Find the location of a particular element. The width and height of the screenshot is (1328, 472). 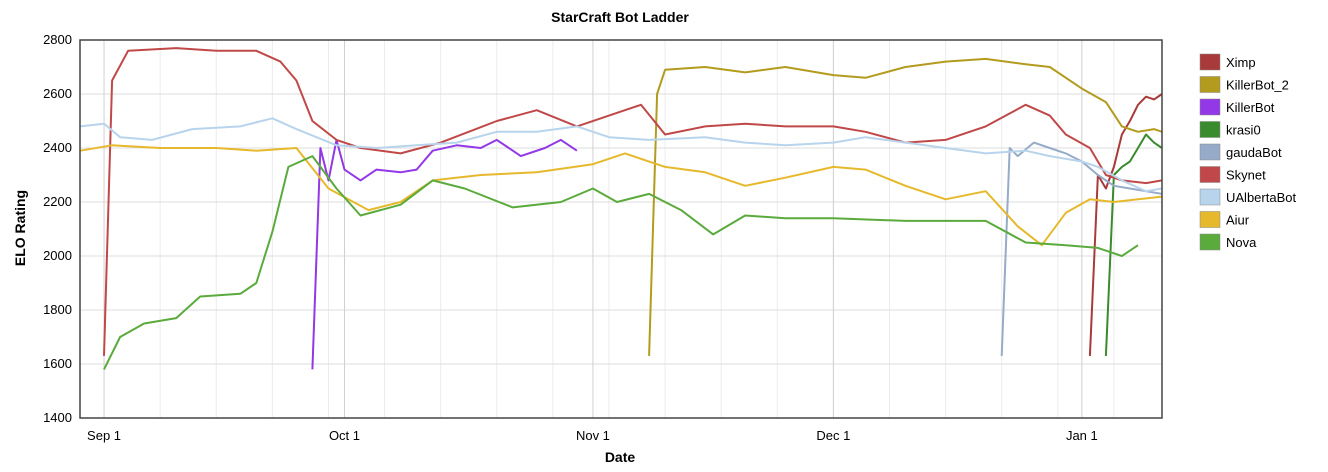

legend-swatch-skynet is located at coordinates (1210, 174).